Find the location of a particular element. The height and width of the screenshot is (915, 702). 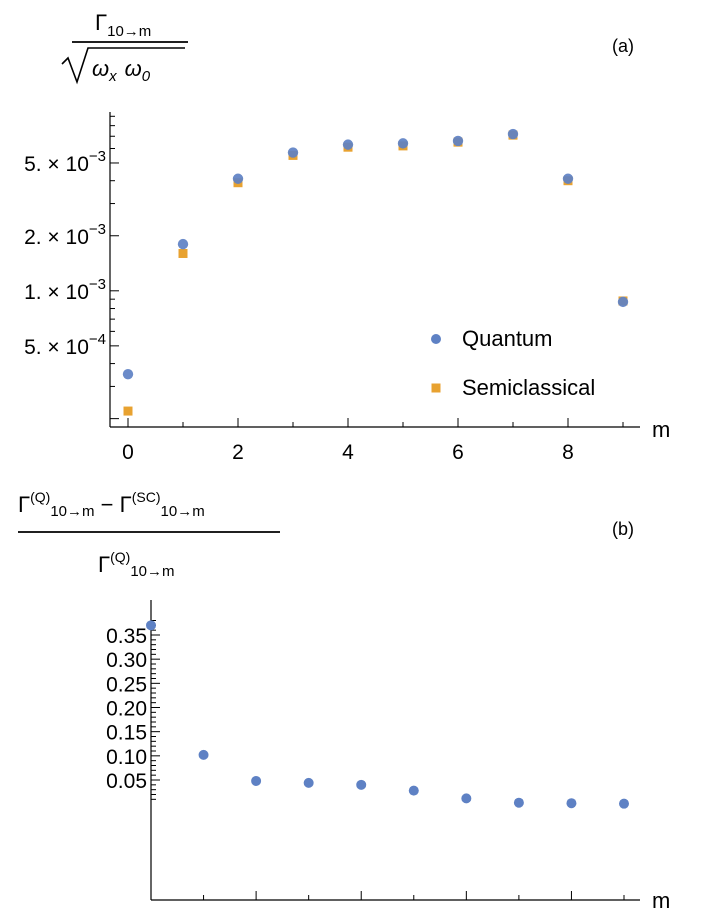

panel-b-y-tick-label: 0.30 is located at coordinates (126, 660).